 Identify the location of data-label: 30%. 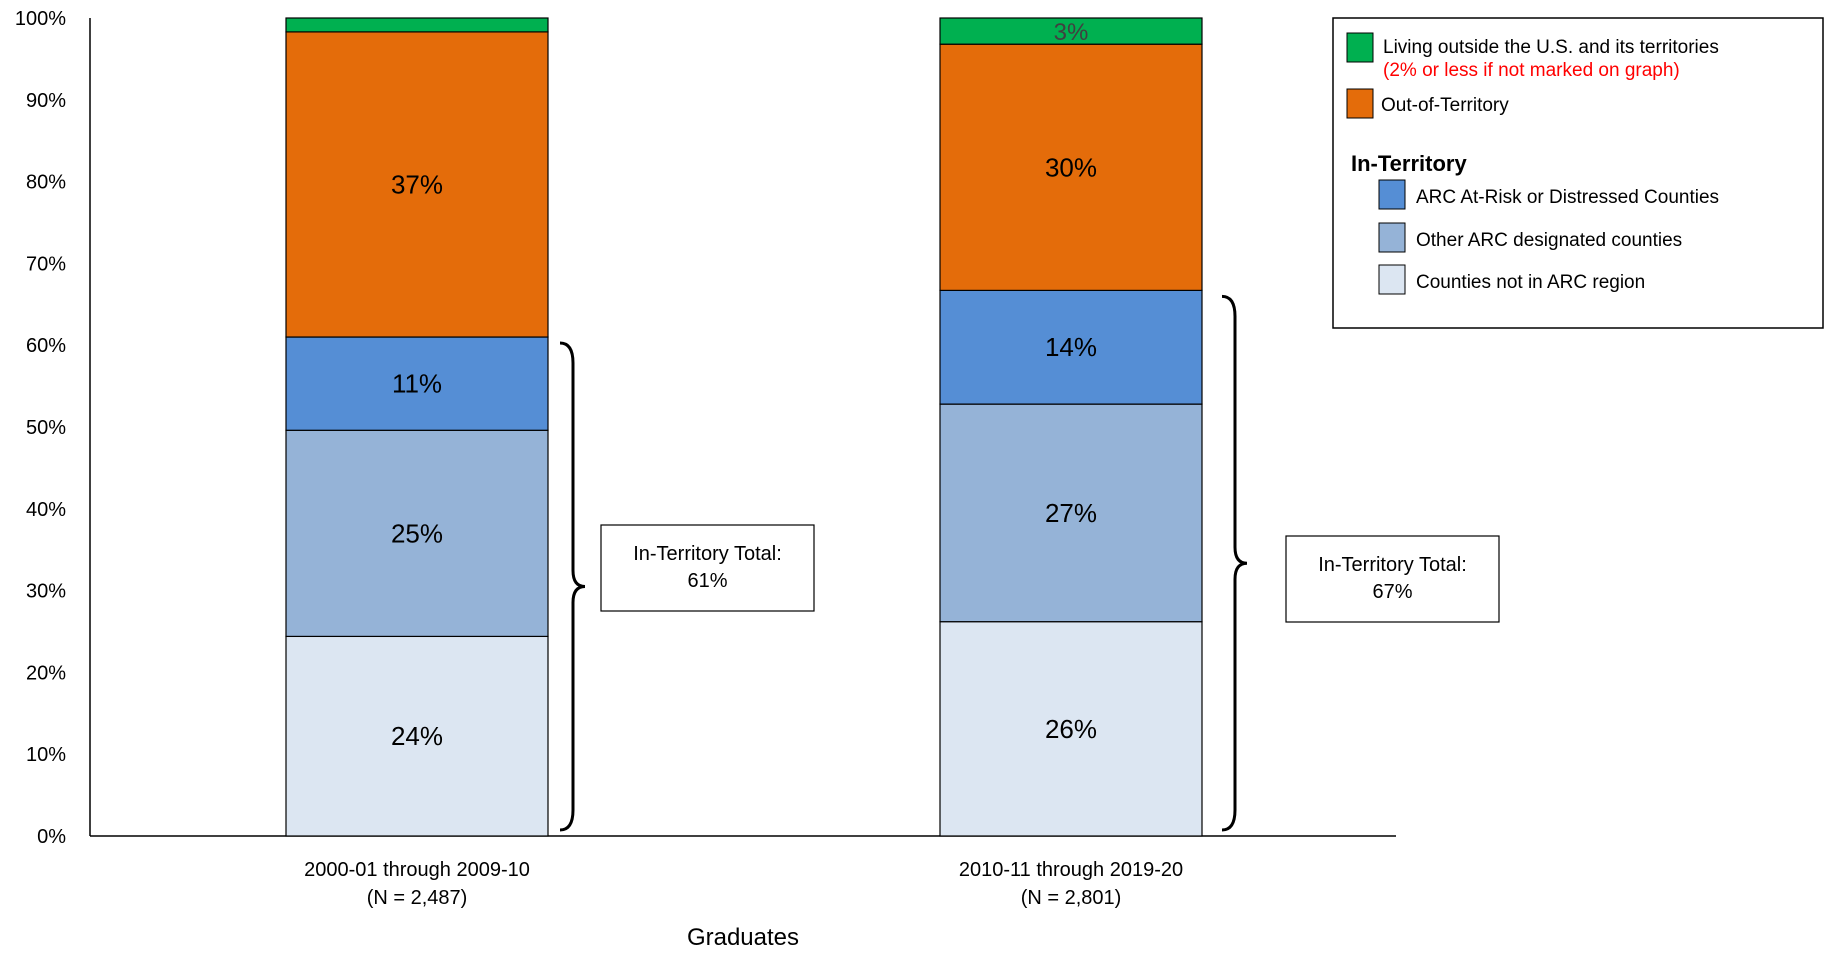
(1071, 167).